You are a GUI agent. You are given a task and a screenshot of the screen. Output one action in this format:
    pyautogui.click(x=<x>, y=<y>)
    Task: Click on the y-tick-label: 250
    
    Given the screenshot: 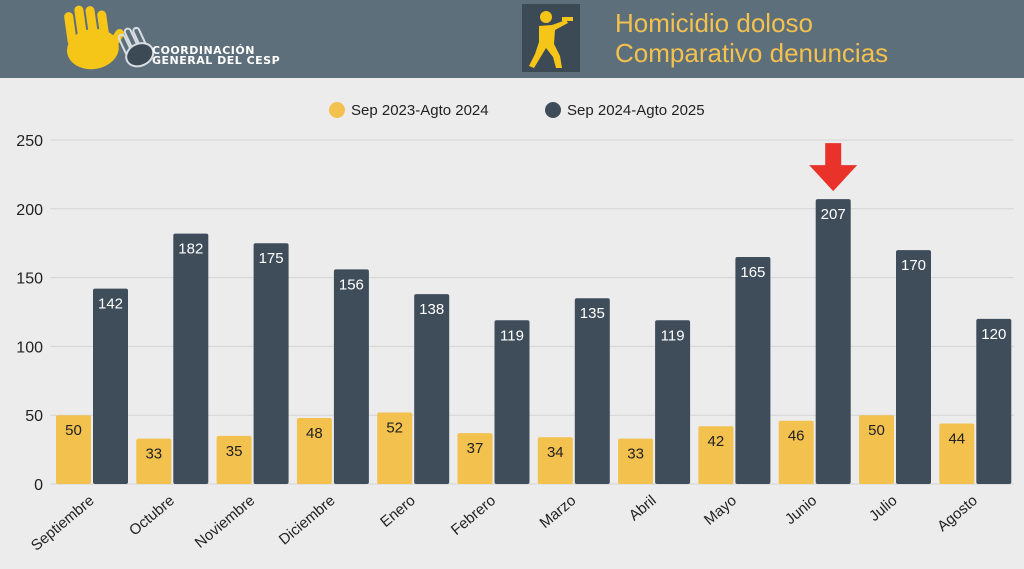 What is the action you would take?
    pyautogui.click(x=29, y=141)
    